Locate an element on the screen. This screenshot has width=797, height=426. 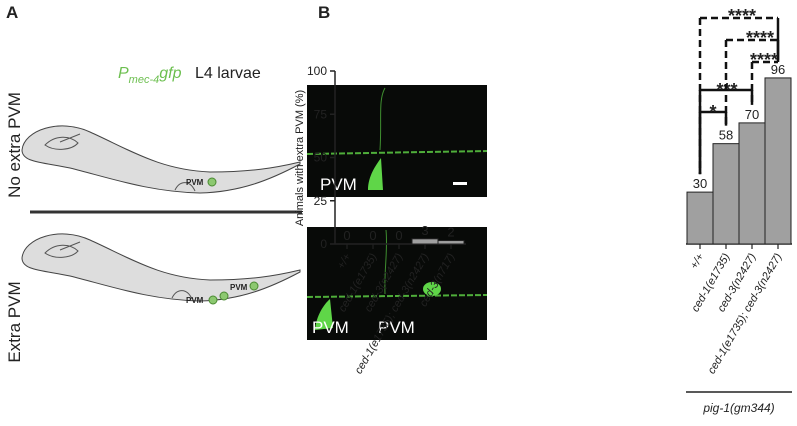
group-label: pig-1(gm344) is located at coordinates (738, 408).